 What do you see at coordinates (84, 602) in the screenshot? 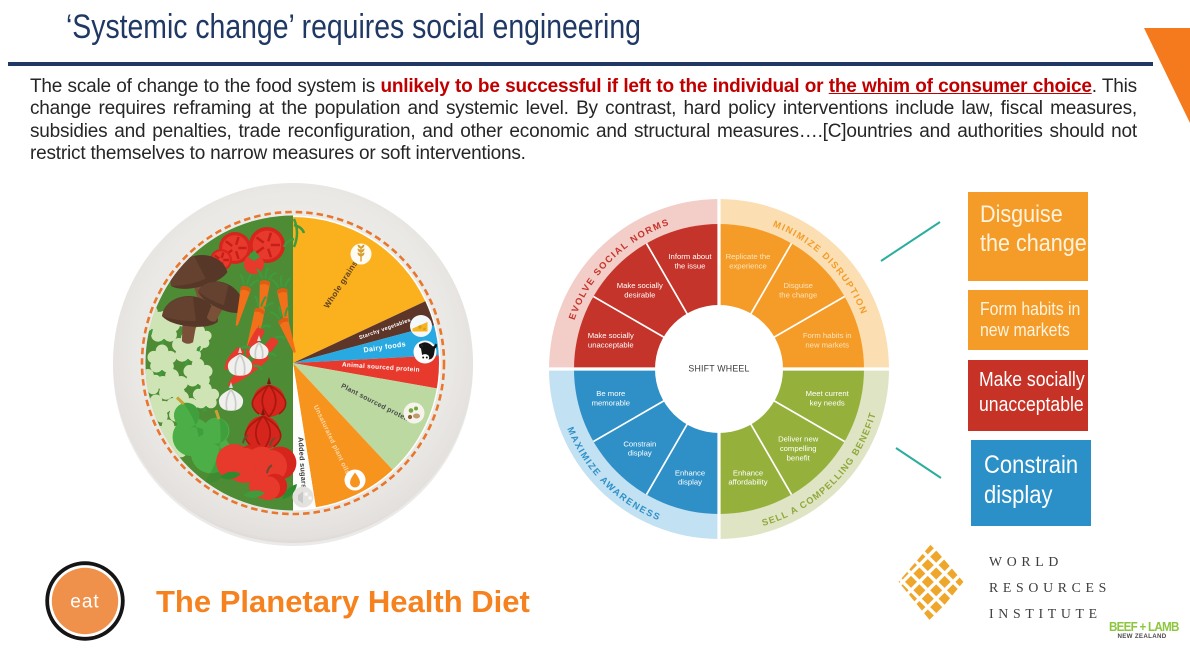
I see `svg-text: eat` at bounding box center [84, 602].